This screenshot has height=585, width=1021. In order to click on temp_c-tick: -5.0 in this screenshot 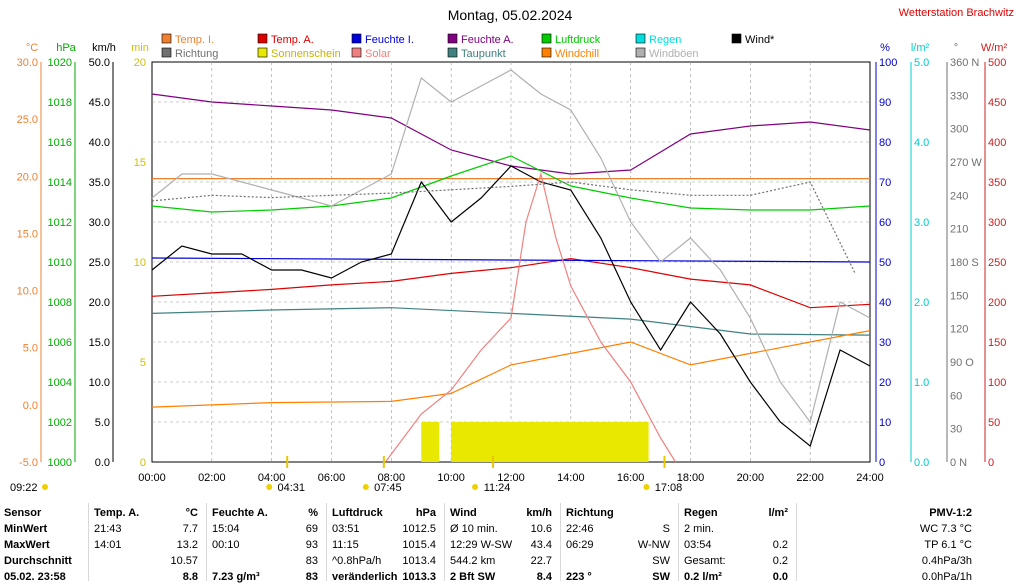, I will do `click(28, 463)`.